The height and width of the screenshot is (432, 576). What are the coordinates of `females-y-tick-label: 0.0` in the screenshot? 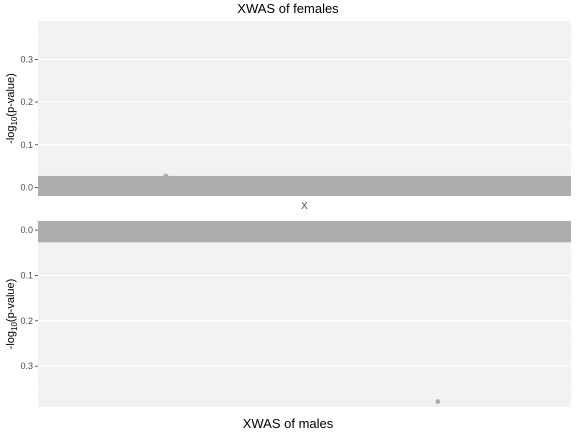 It's located at (26, 187).